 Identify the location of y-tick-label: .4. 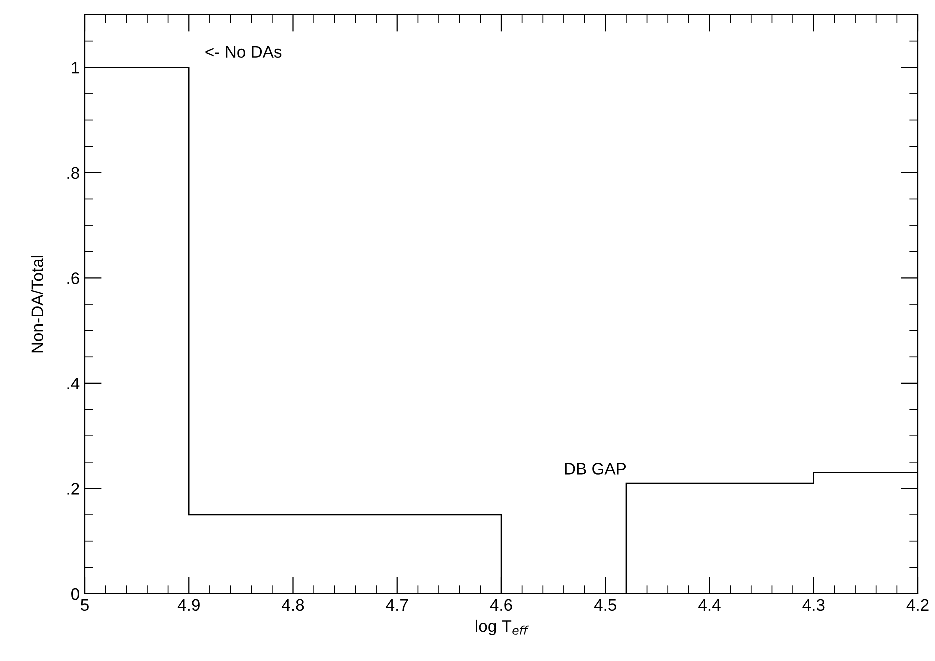
(74, 384).